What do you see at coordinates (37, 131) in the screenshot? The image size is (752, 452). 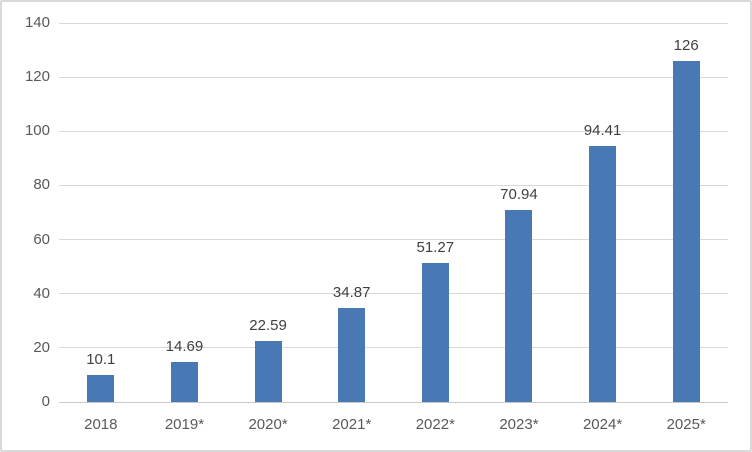 I see `y-tick-label: 100` at bounding box center [37, 131].